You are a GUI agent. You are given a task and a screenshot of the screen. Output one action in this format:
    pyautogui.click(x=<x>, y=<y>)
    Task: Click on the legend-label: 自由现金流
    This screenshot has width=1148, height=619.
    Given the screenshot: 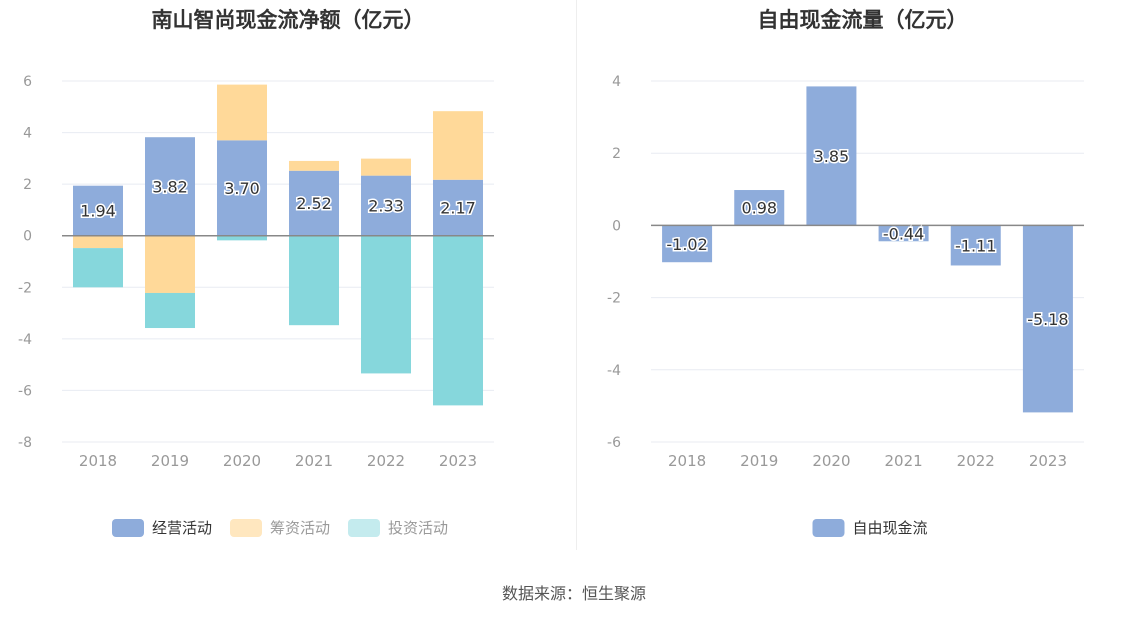 What is the action you would take?
    pyautogui.click(x=890, y=528)
    